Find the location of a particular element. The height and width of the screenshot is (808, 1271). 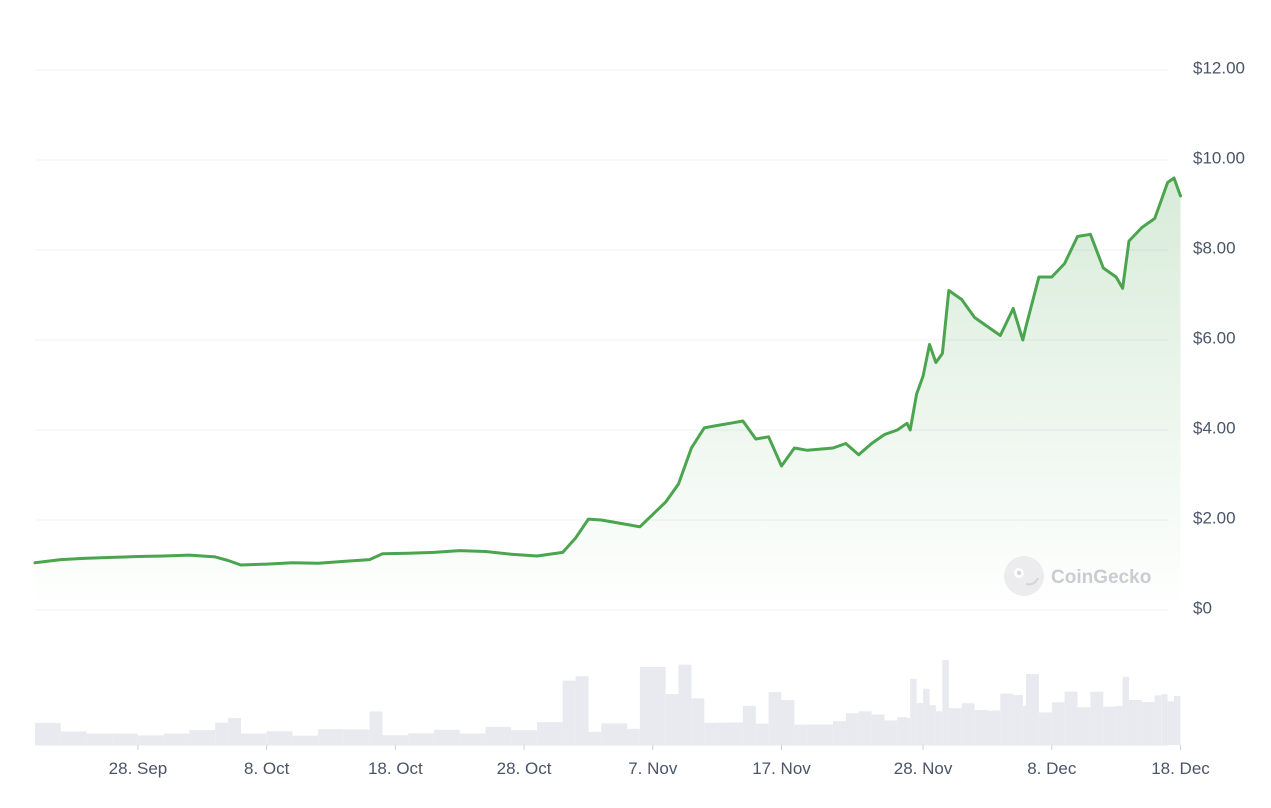

y-tick-label: $0 is located at coordinates (1202, 607).